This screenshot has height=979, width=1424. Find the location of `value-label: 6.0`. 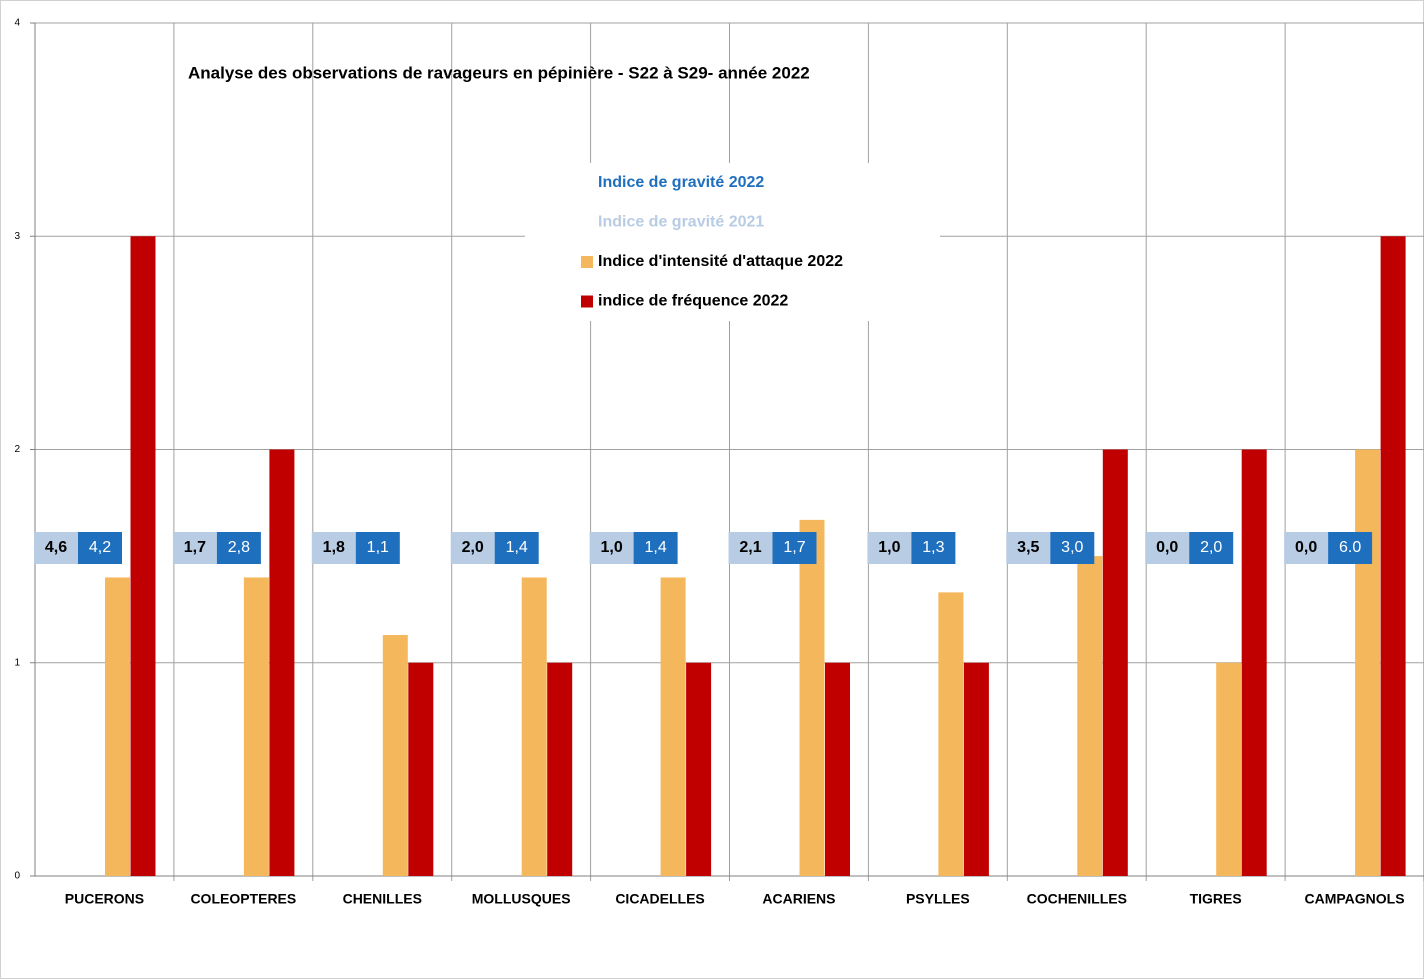

value-label: 6.0 is located at coordinates (1350, 547).